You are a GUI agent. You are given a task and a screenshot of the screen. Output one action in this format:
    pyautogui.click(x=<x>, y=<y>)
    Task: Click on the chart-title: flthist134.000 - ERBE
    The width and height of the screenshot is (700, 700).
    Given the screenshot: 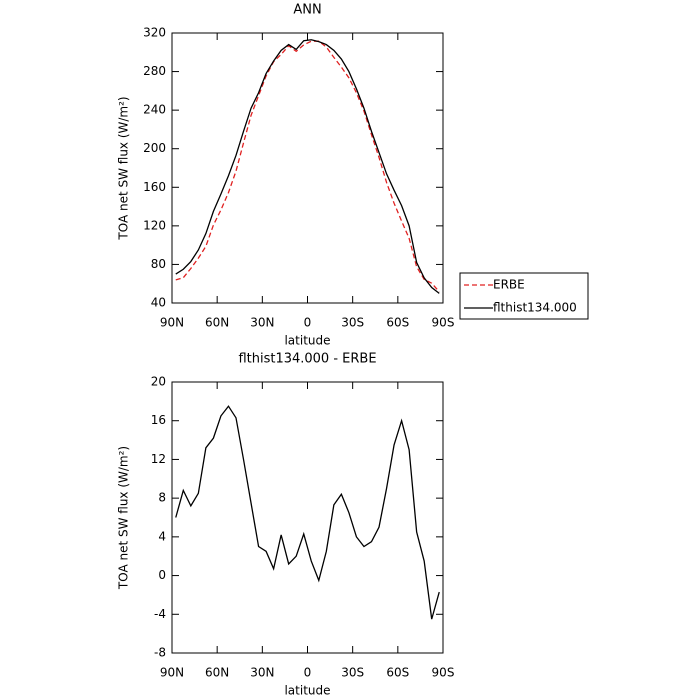 What is the action you would take?
    pyautogui.click(x=307, y=359)
    